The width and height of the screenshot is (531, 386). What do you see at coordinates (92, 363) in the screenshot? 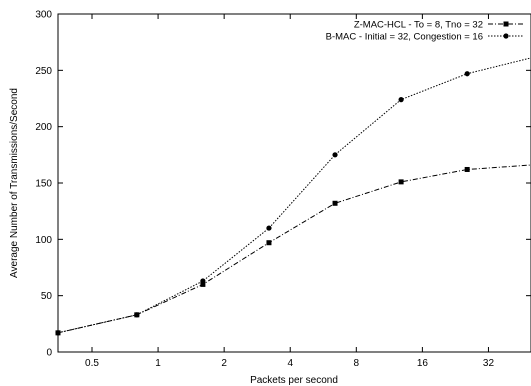
I see `x-tick-label: 0.5` at bounding box center [92, 363].